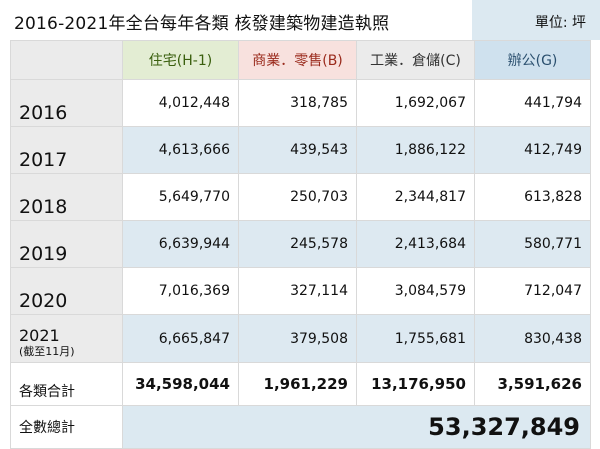  Describe the element at coordinates (415, 103) in the screenshot. I see `value-cell: 1,692,067` at that location.